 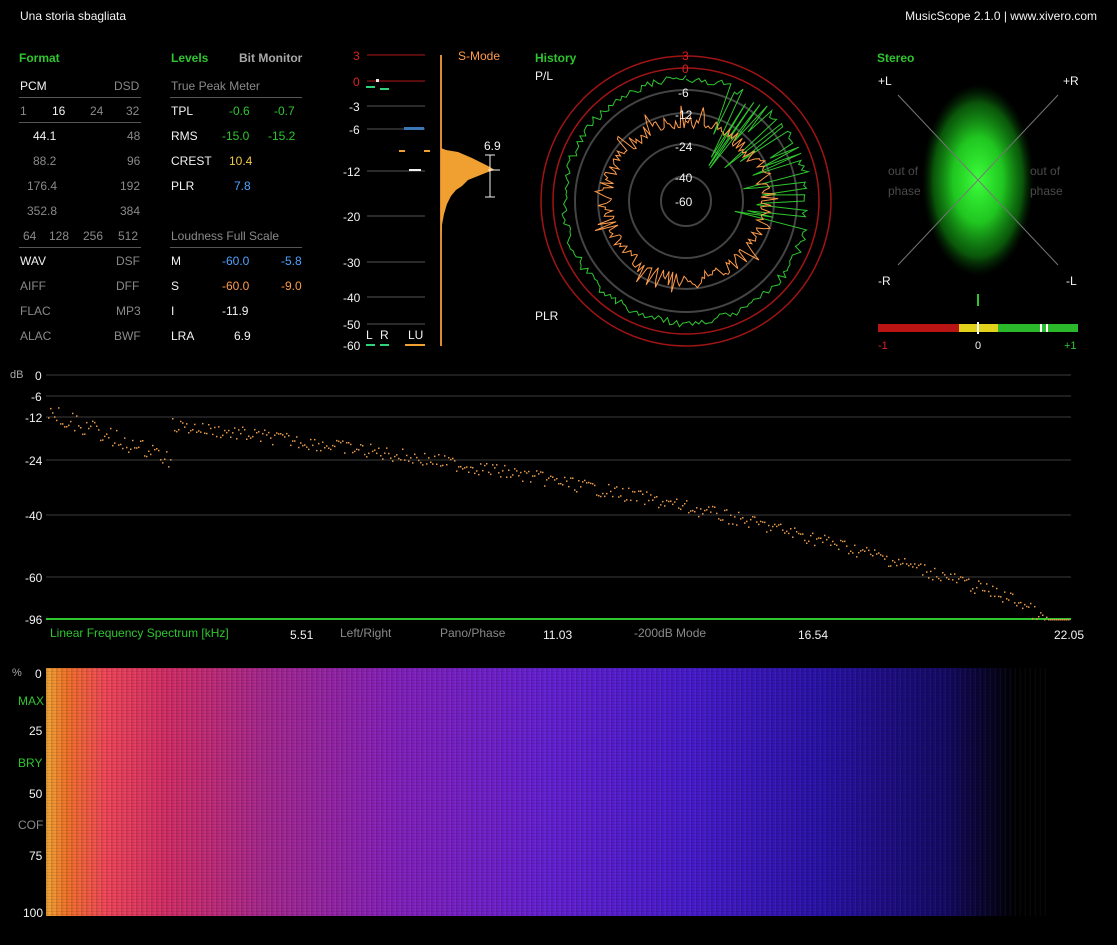 What do you see at coordinates (271, 58) in the screenshot?
I see `bit-monitor-tab: Bit Monitor` at bounding box center [271, 58].